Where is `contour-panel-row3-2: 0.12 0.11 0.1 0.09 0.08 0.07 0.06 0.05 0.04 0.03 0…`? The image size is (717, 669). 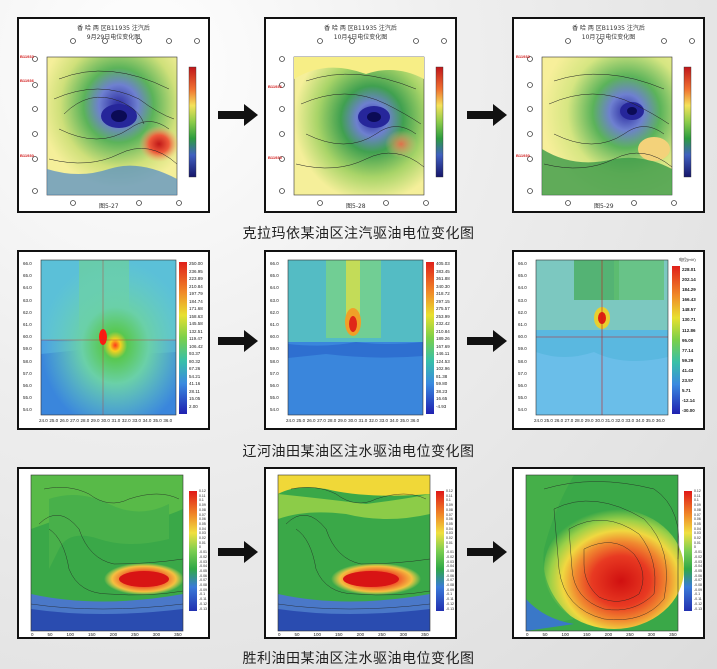 contour-panel-row3-2: 0.12 0.11 0.1 0.09 0.08 0.07 0.06 0.05 0.04 0.03 0… is located at coordinates (360, 553).